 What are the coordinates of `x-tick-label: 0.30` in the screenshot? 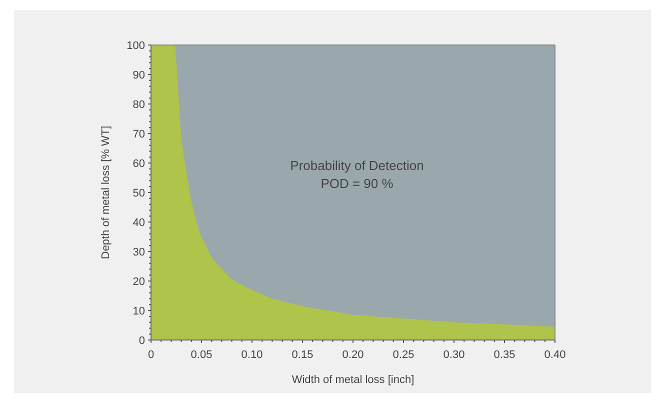 It's located at (454, 355).